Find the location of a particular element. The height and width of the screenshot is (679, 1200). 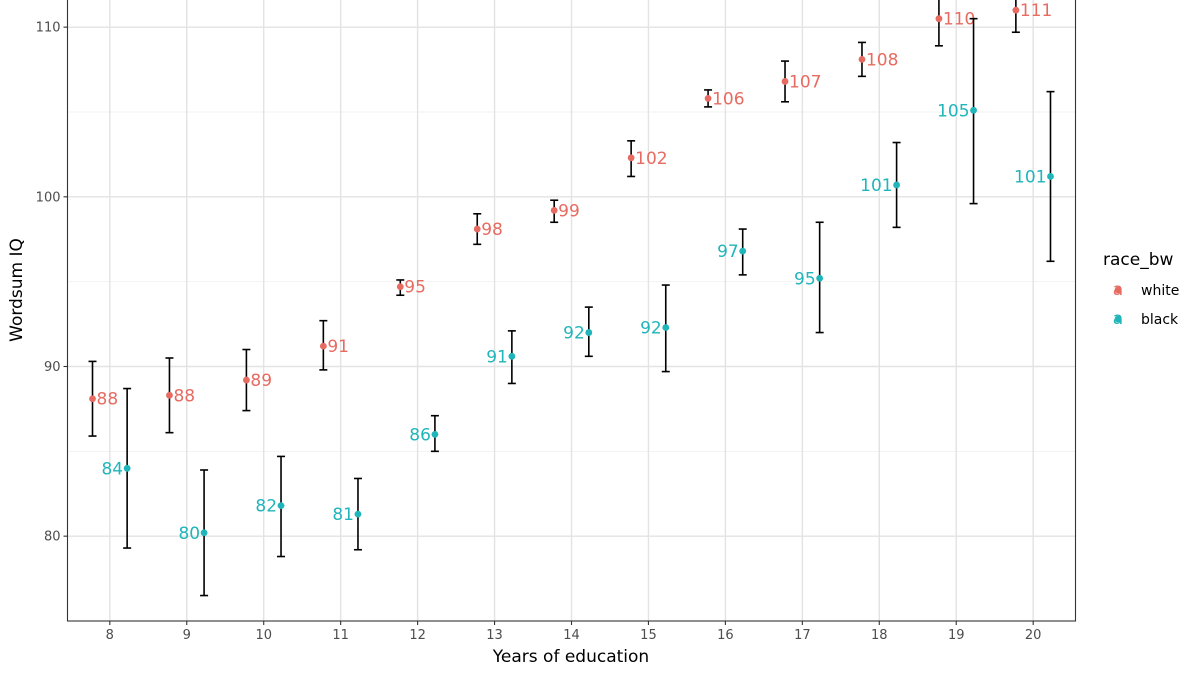

data-label-black: 97 is located at coordinates (728, 252).